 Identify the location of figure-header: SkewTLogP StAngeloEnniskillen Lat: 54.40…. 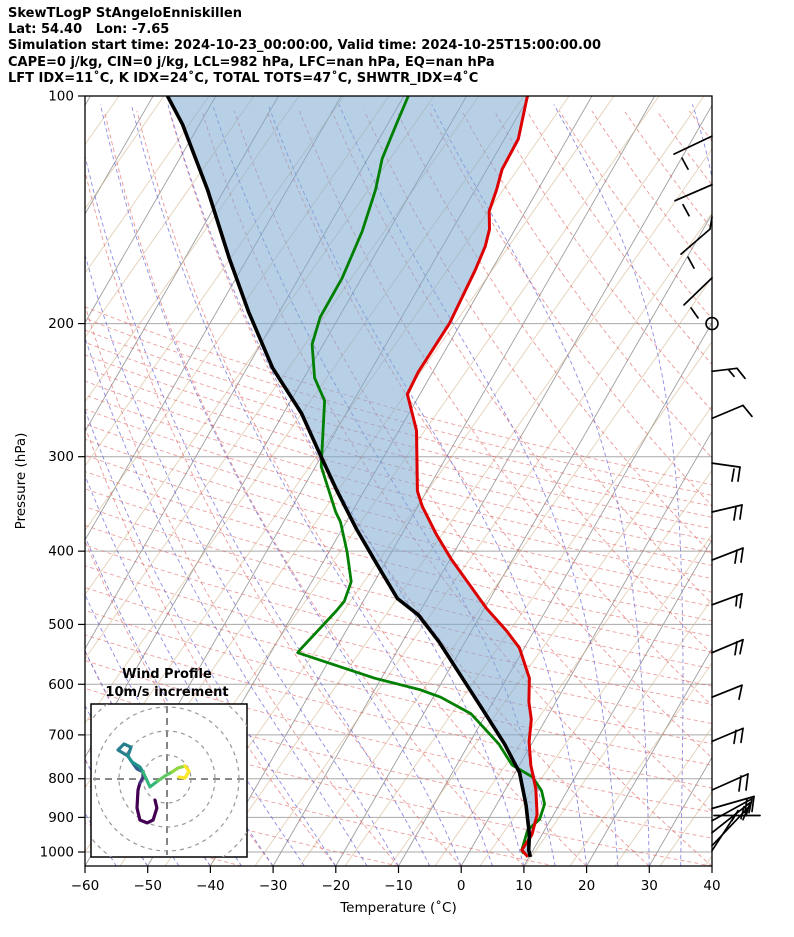
(304, 46).